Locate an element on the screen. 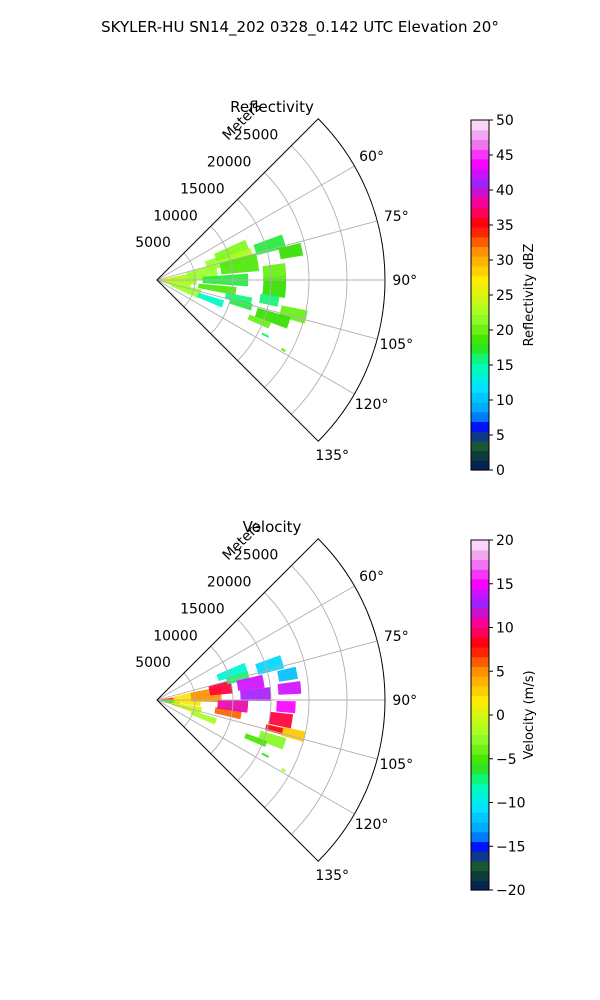 The image size is (600, 1000). colorbar-tick-label: 45 is located at coordinates (505, 156).